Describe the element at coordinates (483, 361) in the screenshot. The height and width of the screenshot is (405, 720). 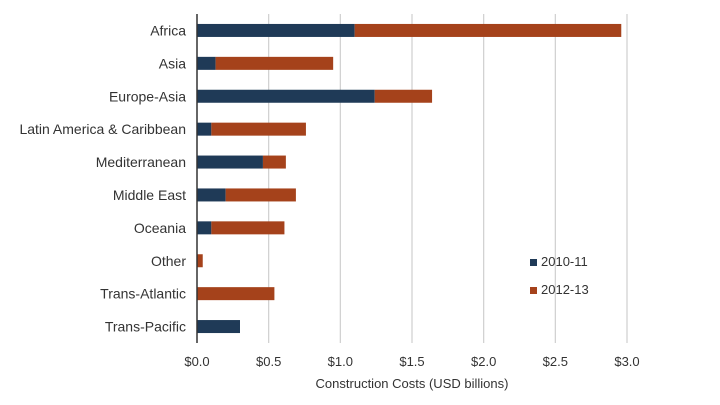
I see `x-tick-label: $2.0` at that location.